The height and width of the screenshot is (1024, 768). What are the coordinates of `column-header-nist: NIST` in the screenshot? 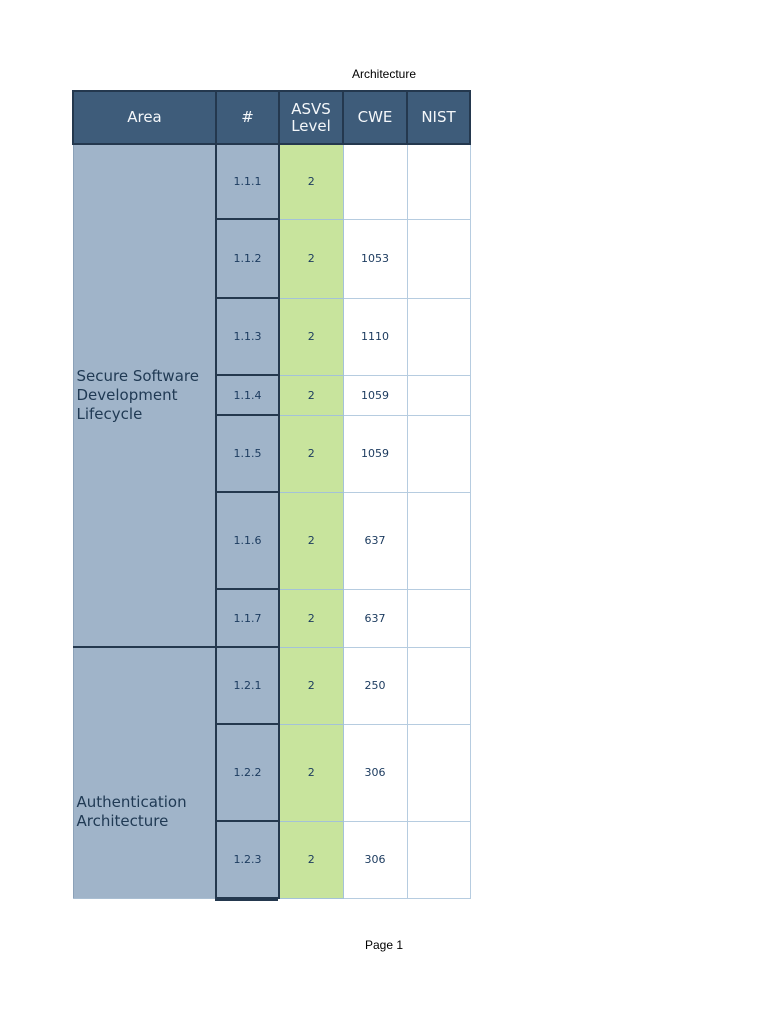 It's located at (438, 117).